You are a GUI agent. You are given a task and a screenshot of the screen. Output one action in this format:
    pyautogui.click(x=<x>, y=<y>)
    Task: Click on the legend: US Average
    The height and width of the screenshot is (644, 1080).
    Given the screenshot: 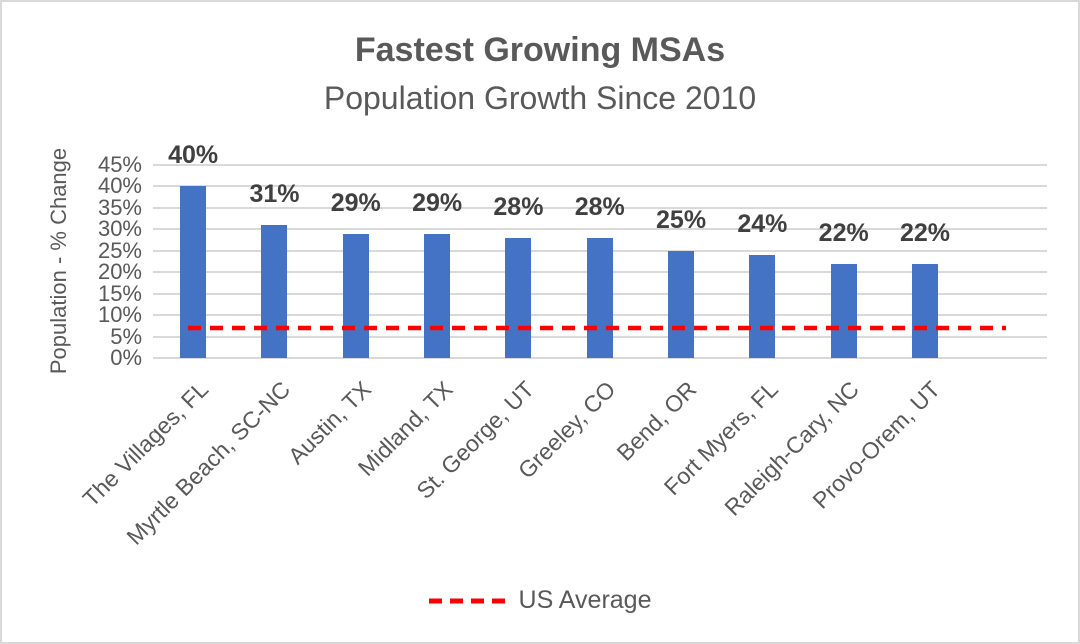 What is the action you would take?
    pyautogui.click(x=540, y=600)
    